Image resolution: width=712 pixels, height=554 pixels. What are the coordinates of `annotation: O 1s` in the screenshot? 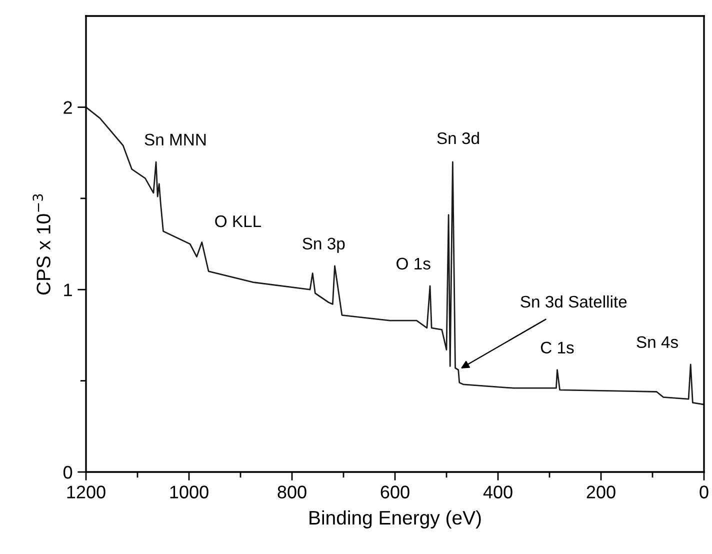 It's located at (413, 264).